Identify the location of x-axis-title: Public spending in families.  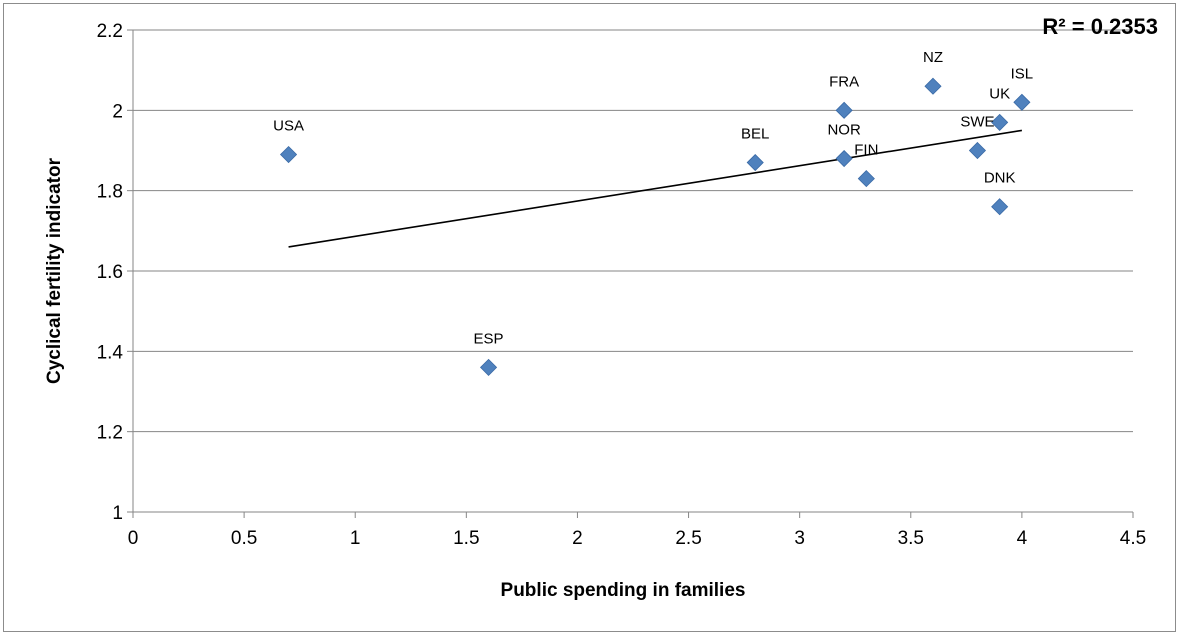
(623, 590).